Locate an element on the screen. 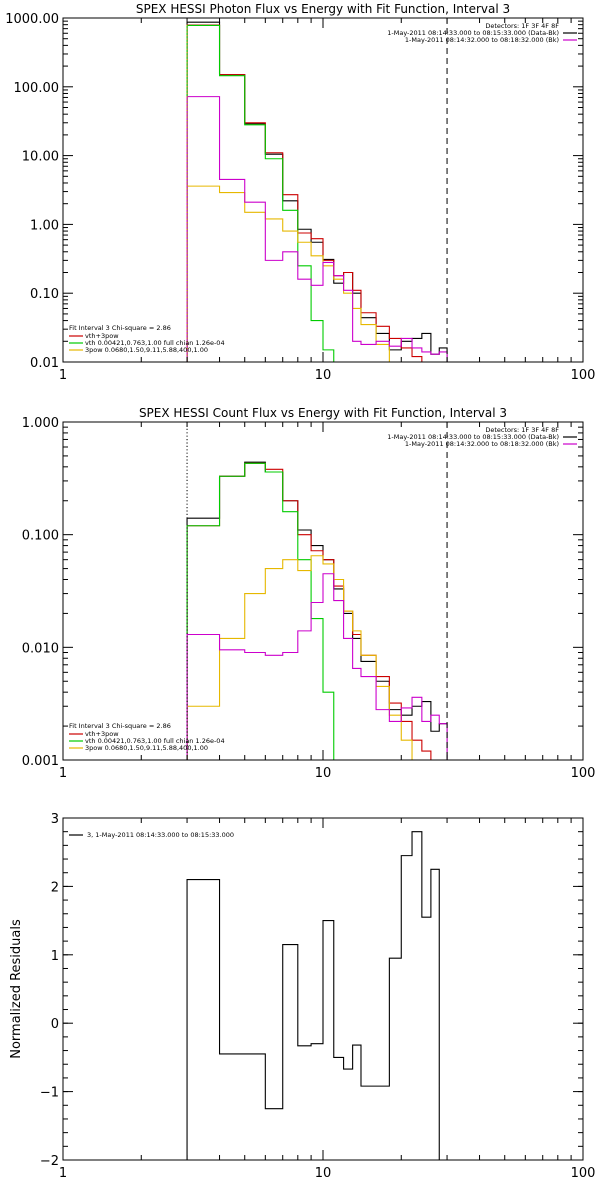 This screenshot has height=1204, width=600. y-tick-label: 100.00 is located at coordinates (37, 88).